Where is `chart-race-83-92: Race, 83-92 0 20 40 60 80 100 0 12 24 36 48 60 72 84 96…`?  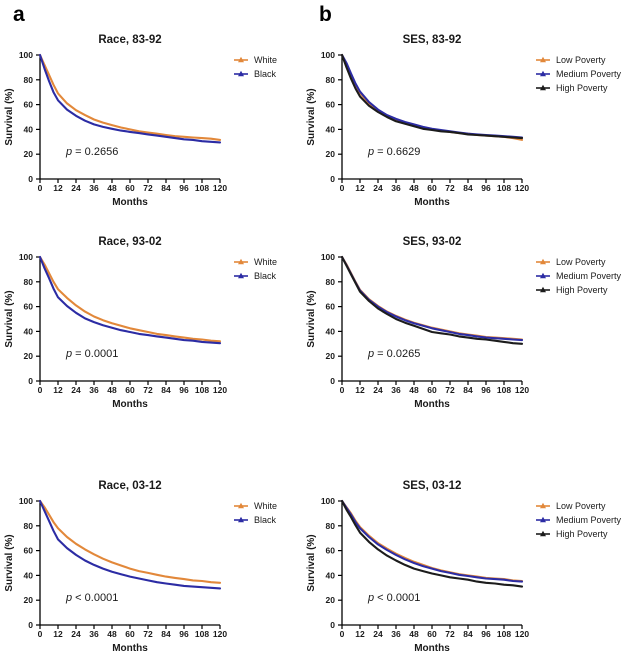
chart-race-83-92: Race, 83-92 0 20 40 60 80 100 0 12 24 36 48 60 72 84 96… is located at coordinates (140, 121).